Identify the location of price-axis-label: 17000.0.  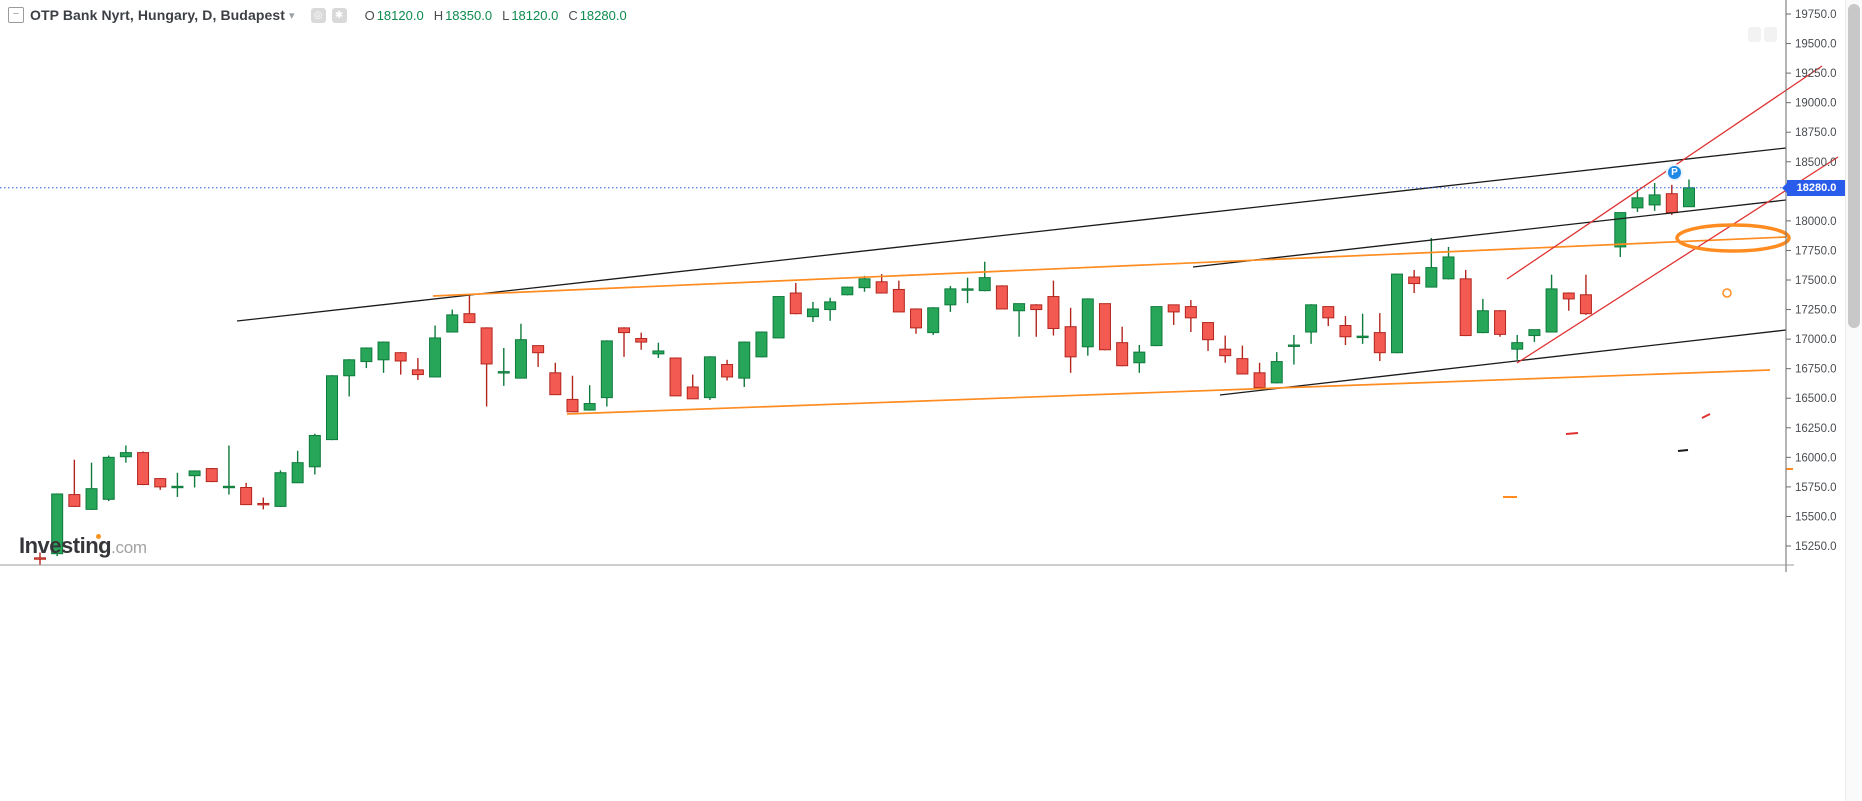
(1816, 340).